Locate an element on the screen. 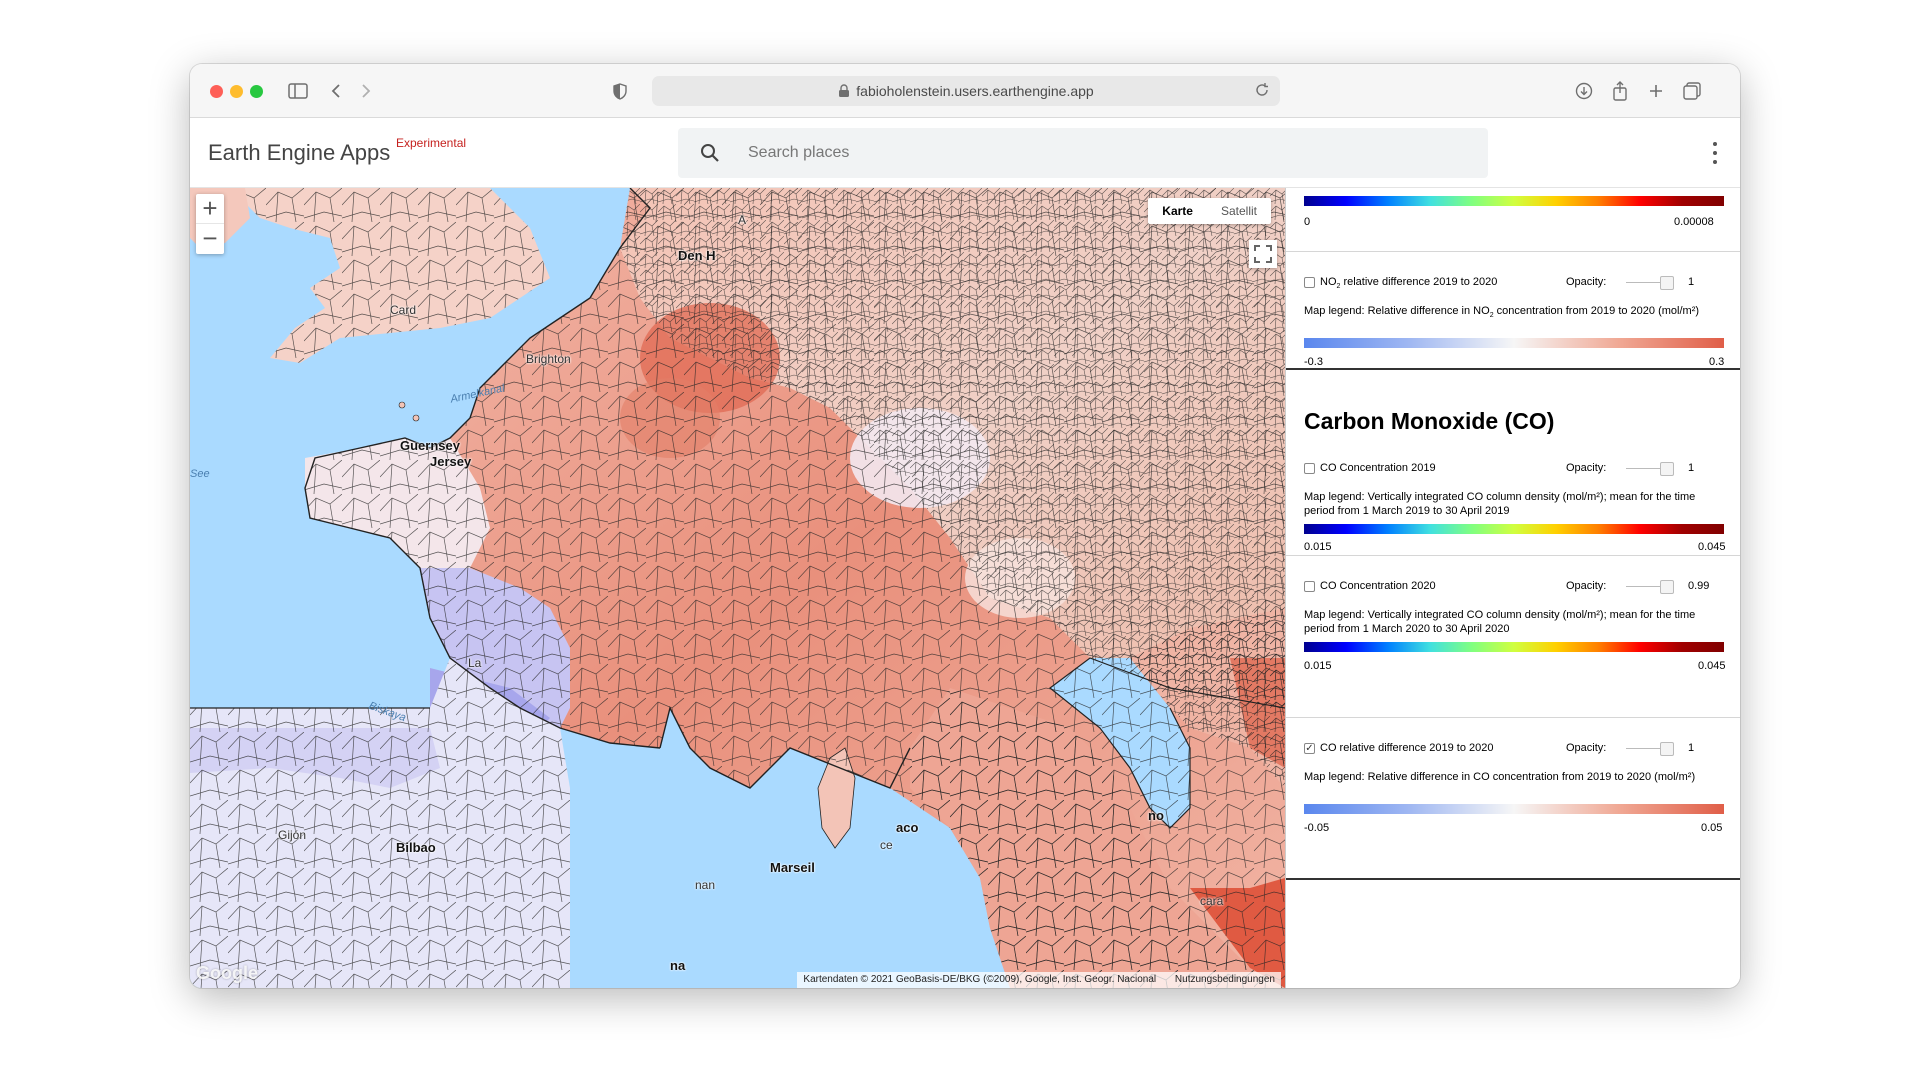  map-label-guernsey: Guernsey is located at coordinates (430, 445).